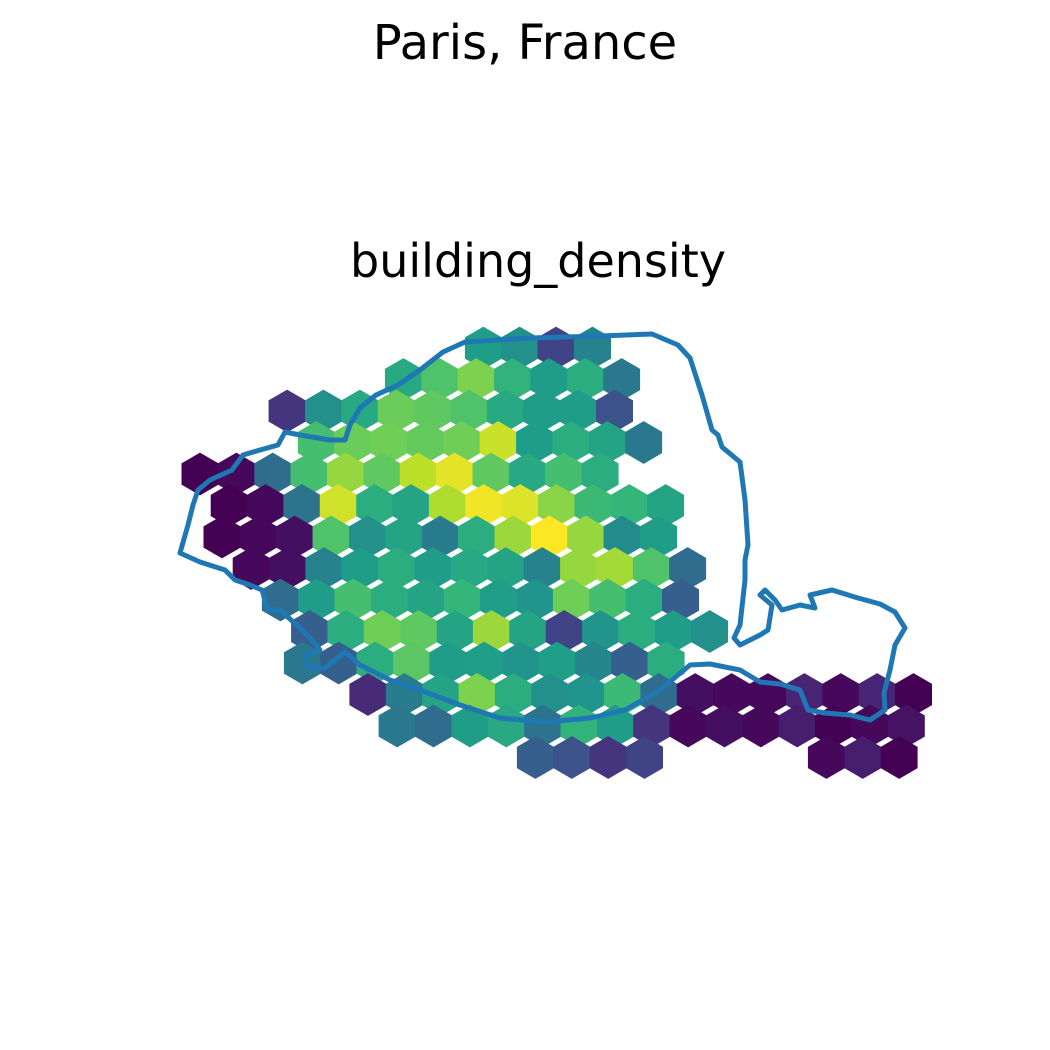 The height and width of the screenshot is (1050, 1050). Describe the element at coordinates (525, 43) in the screenshot. I see `figure-suptitle: Paris, France` at that location.